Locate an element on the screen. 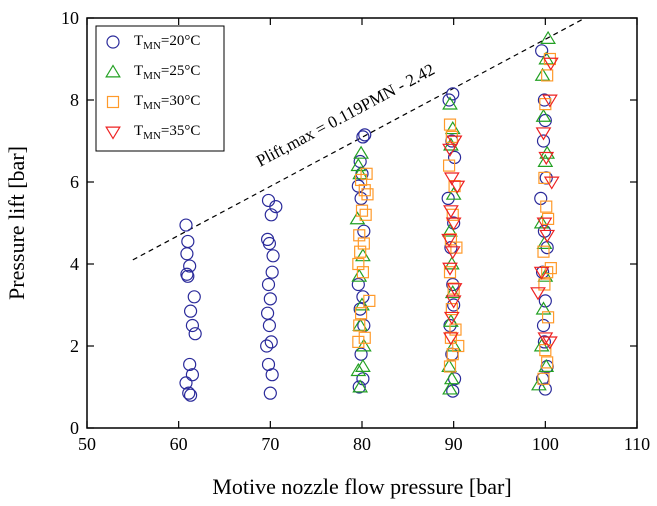  y-tick-label: 10 is located at coordinates (70, 18).